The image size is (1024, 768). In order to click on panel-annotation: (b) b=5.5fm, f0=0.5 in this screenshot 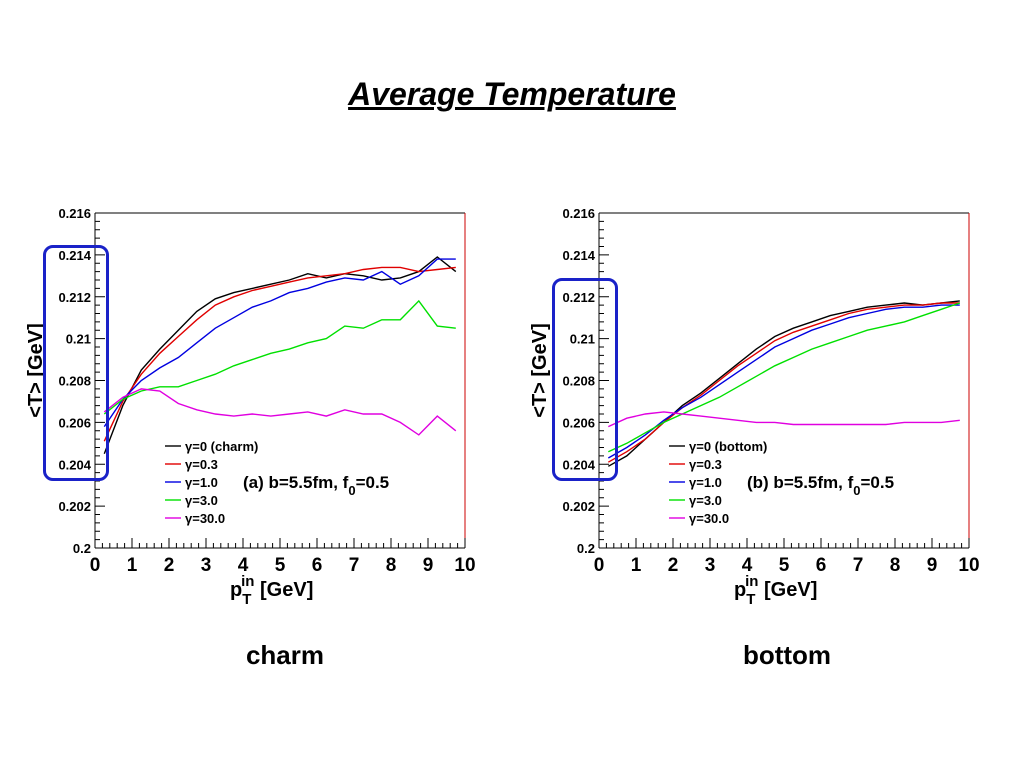, I will do `click(820, 485)`.